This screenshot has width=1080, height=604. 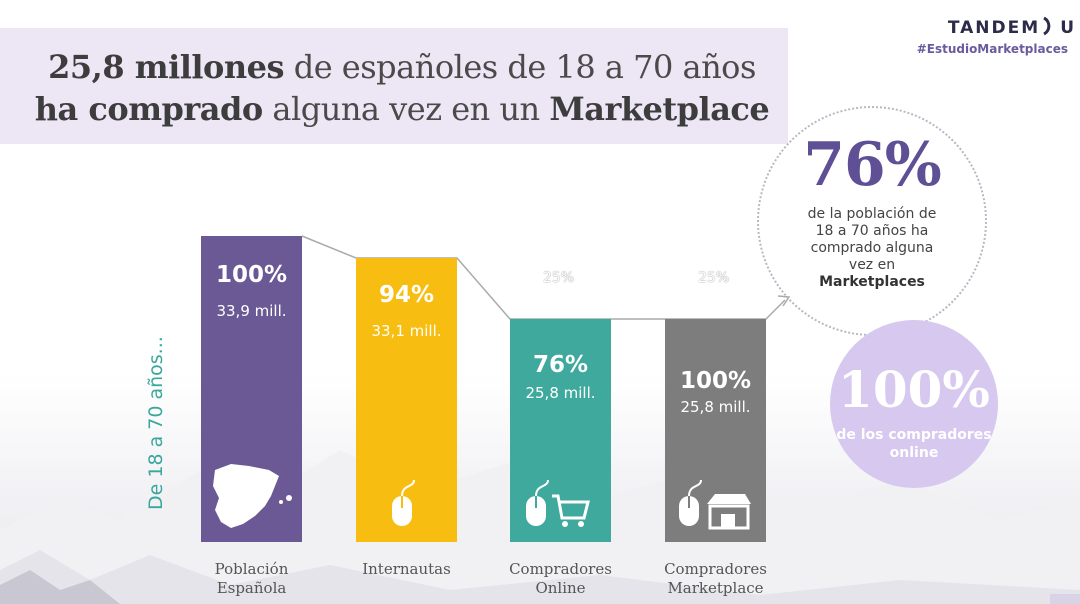 I want to click on category-label: Compradores Online, so click(x=560, y=578).